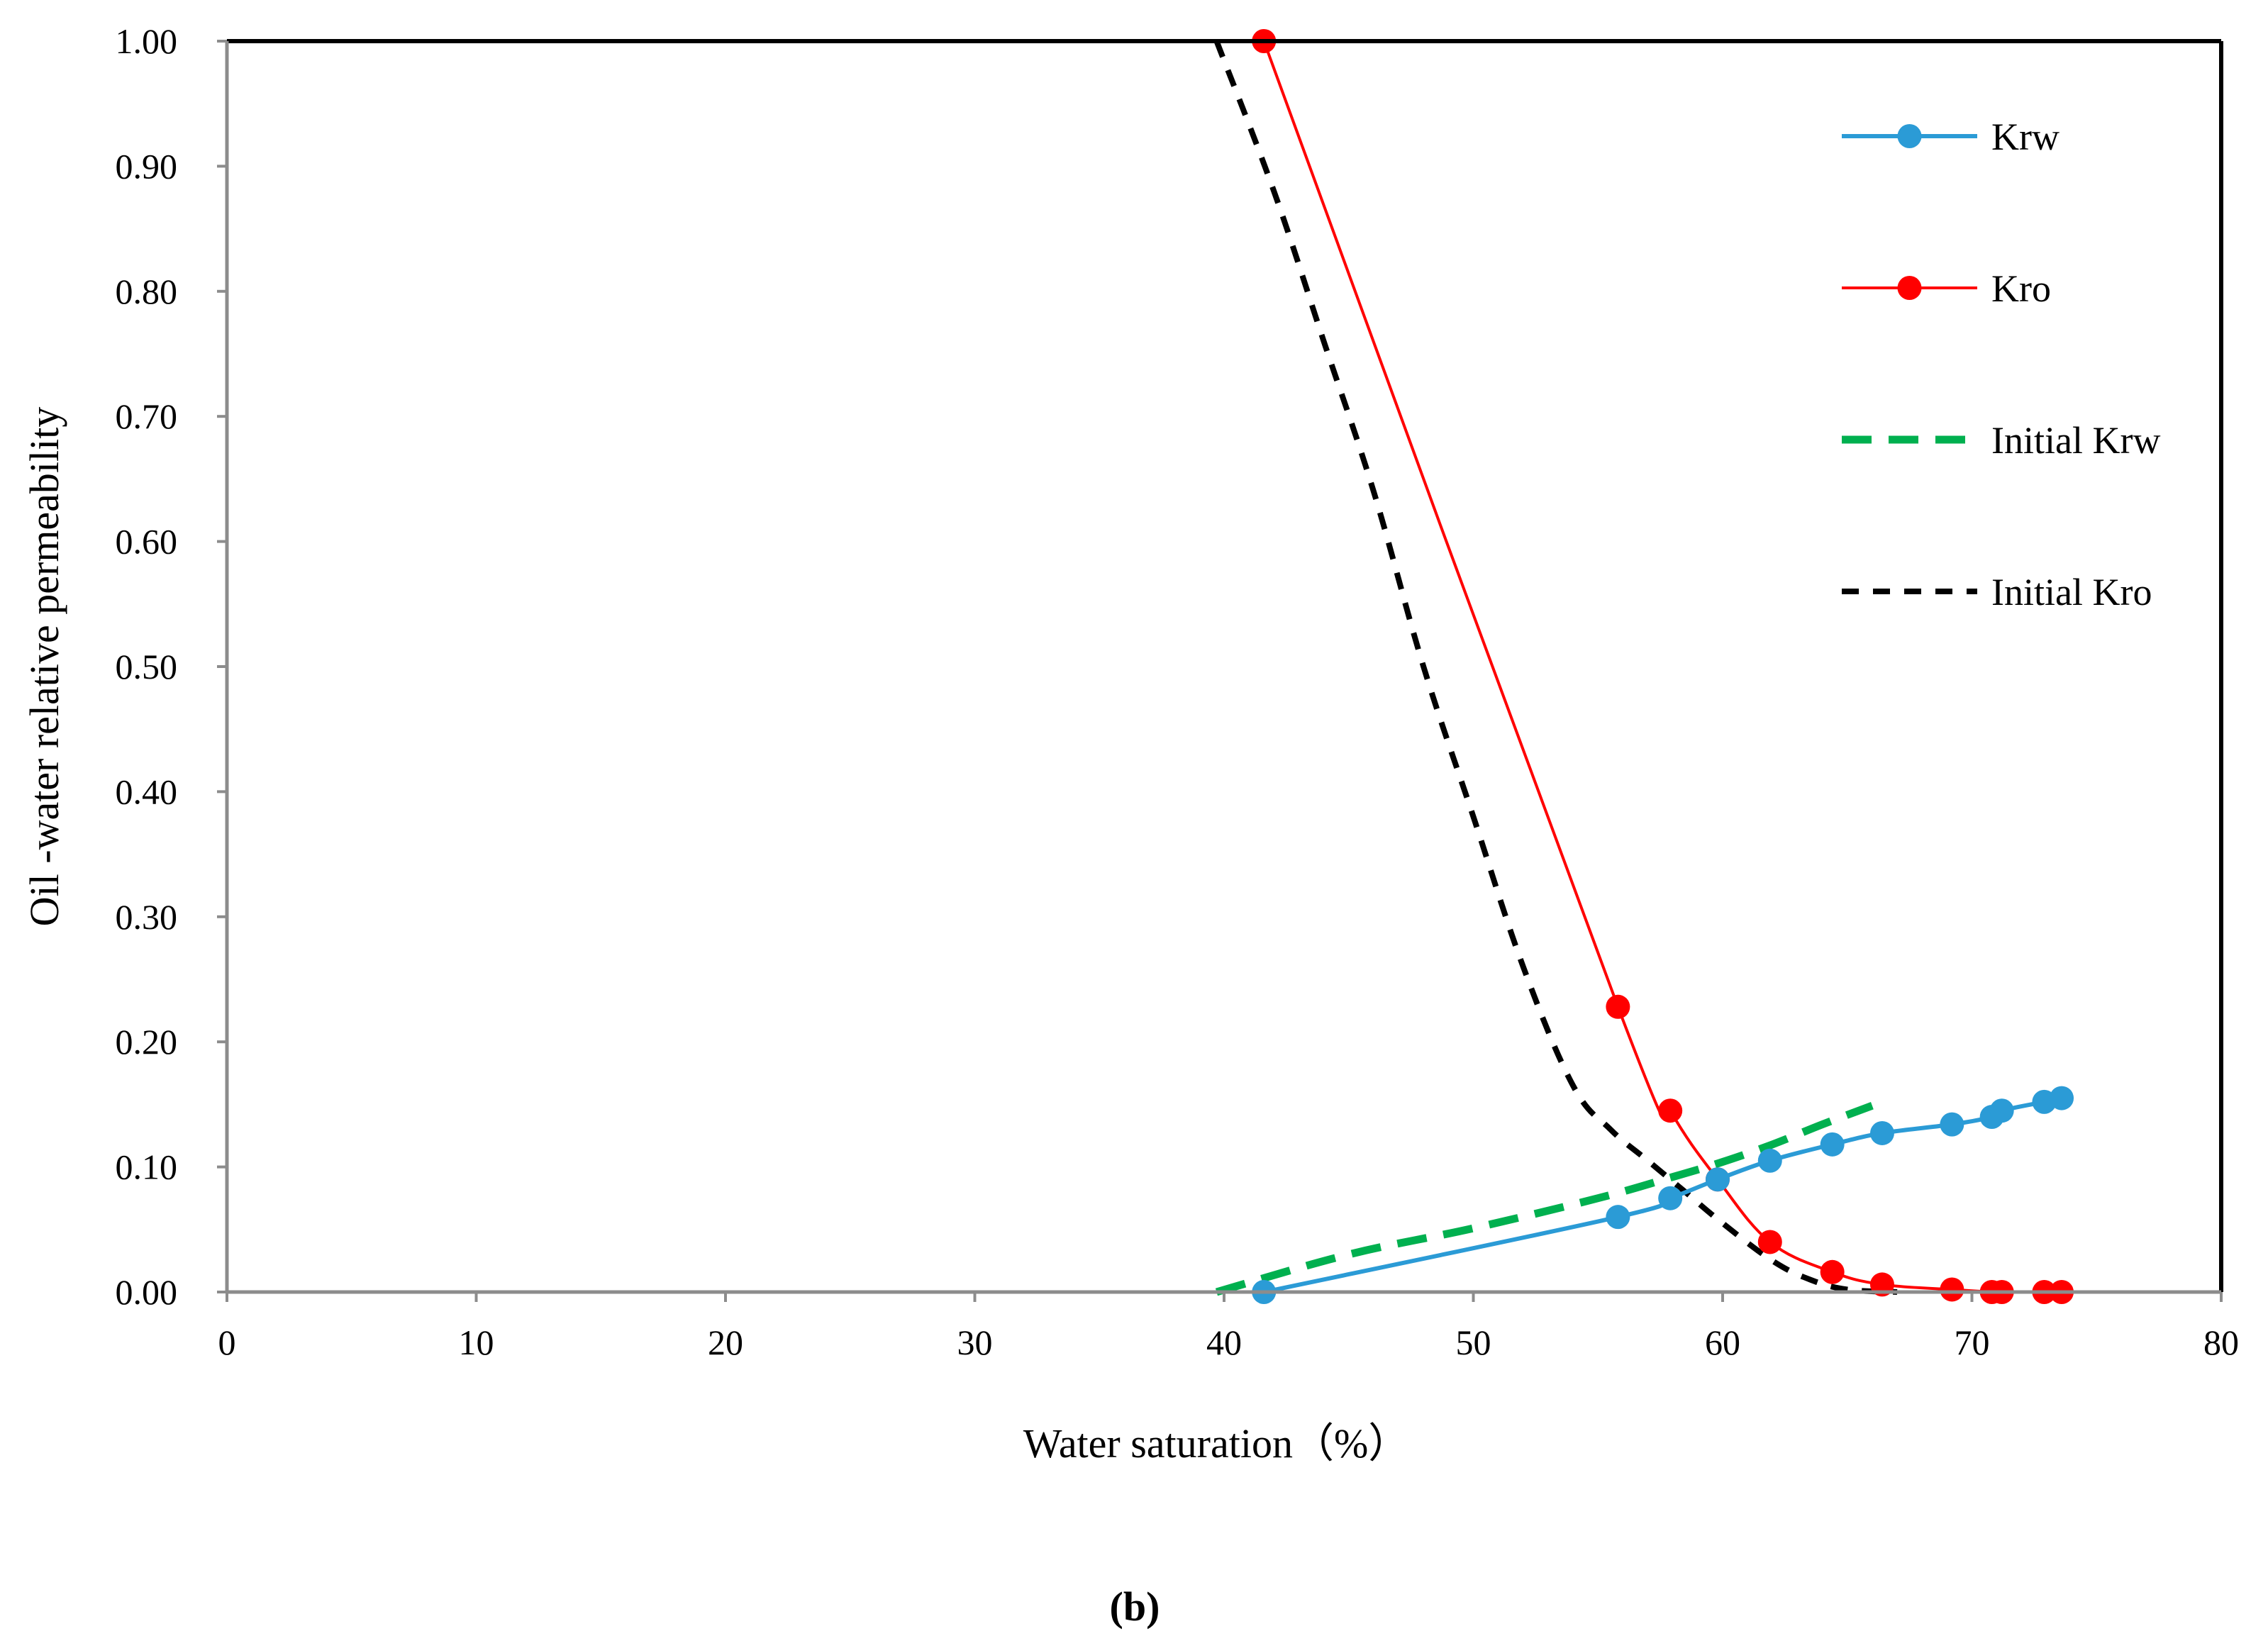 The image size is (2268, 1648). What do you see at coordinates (2025, 137) in the screenshot?
I see `legend-label-krw: Krw` at bounding box center [2025, 137].